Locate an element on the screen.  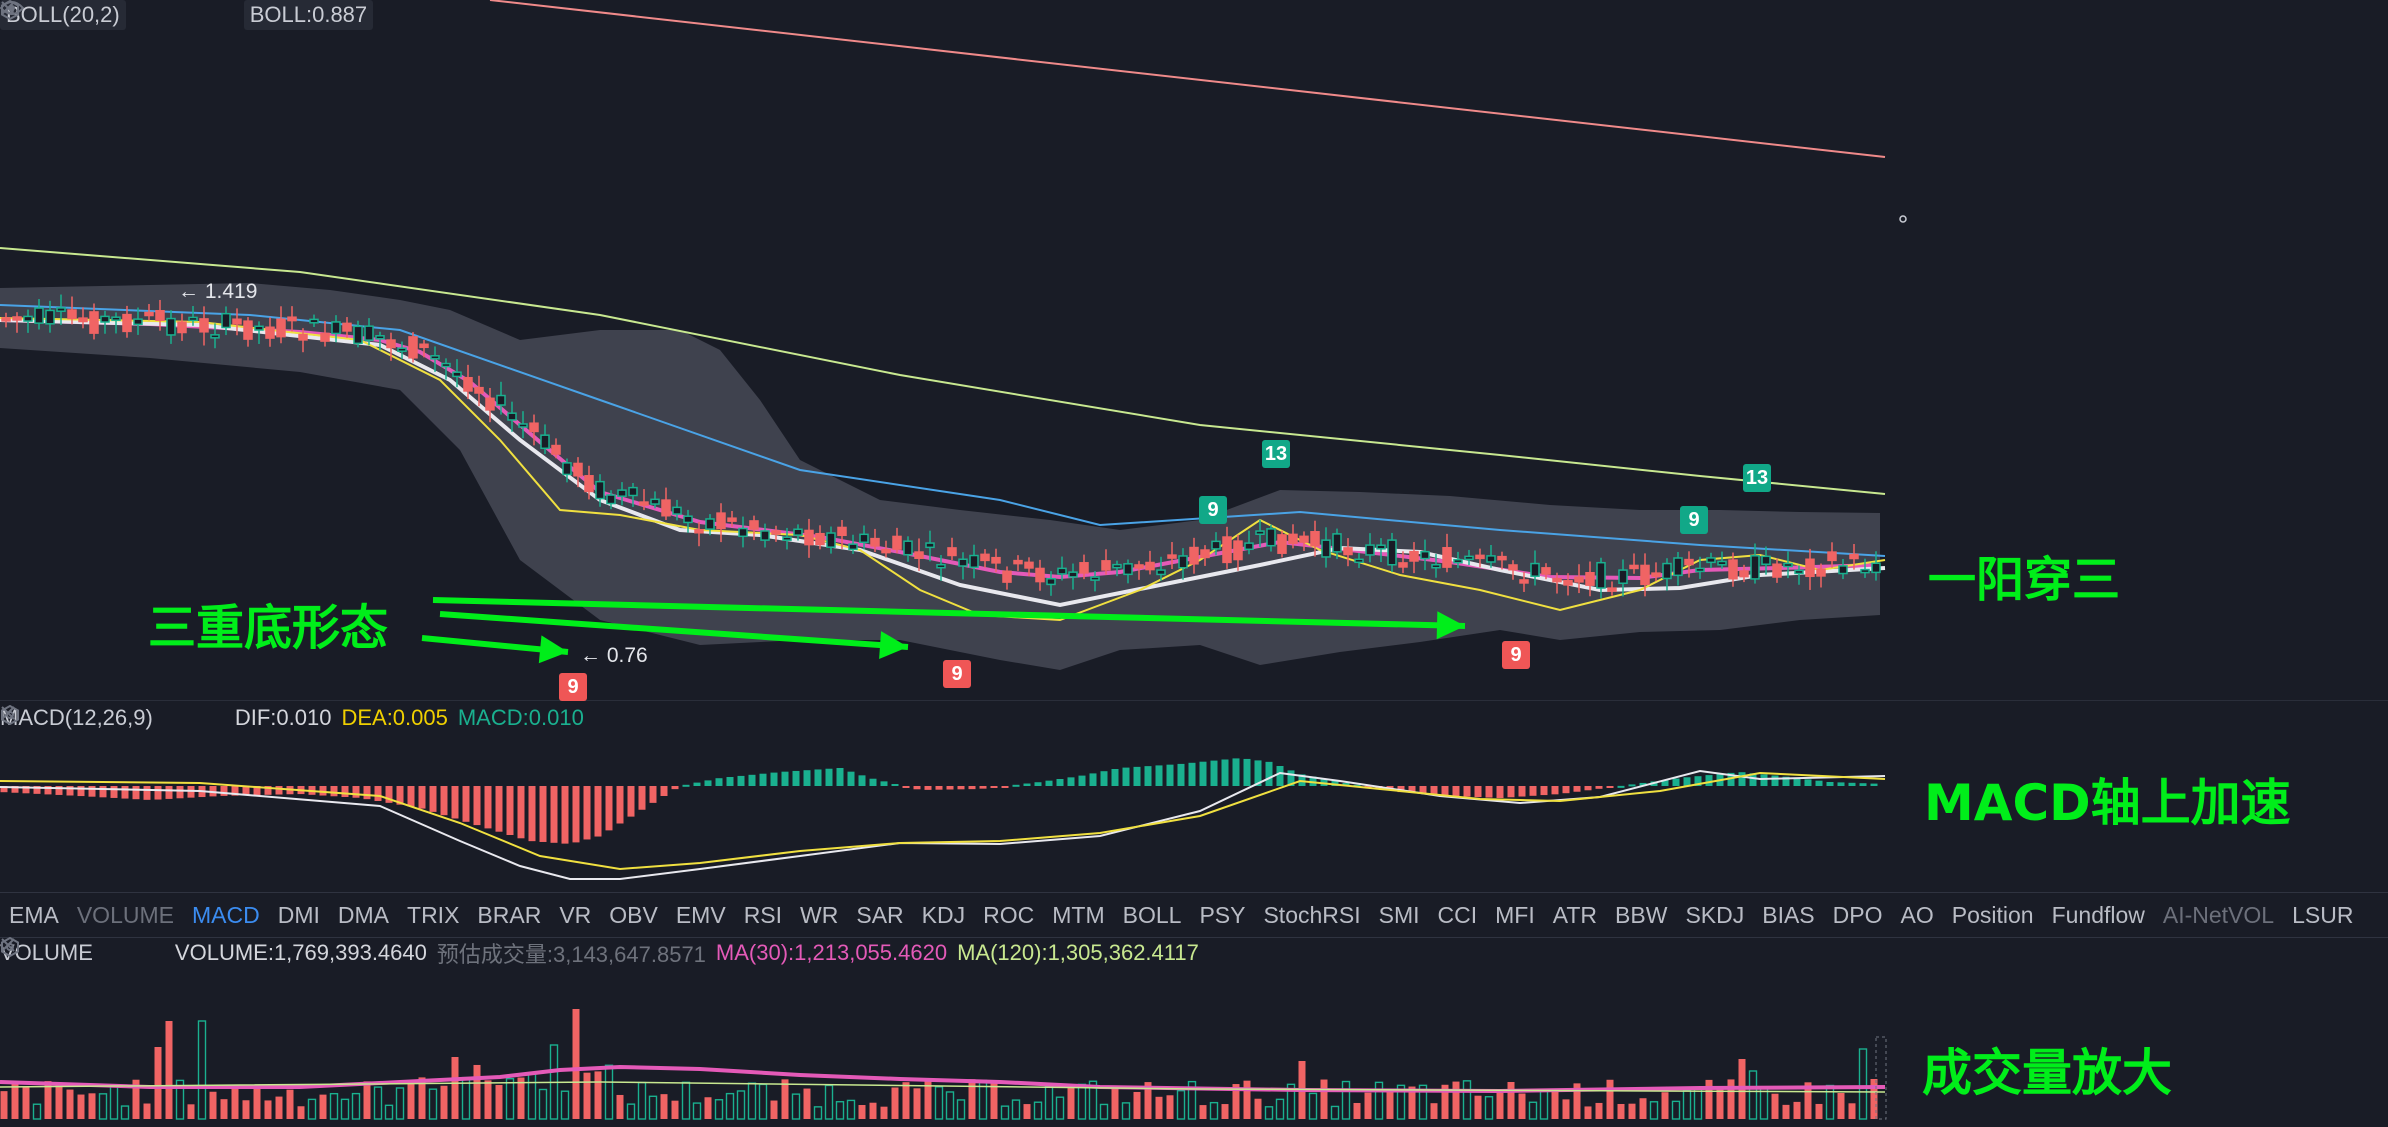
tab-bias: BIAS is located at coordinates (1788, 914).